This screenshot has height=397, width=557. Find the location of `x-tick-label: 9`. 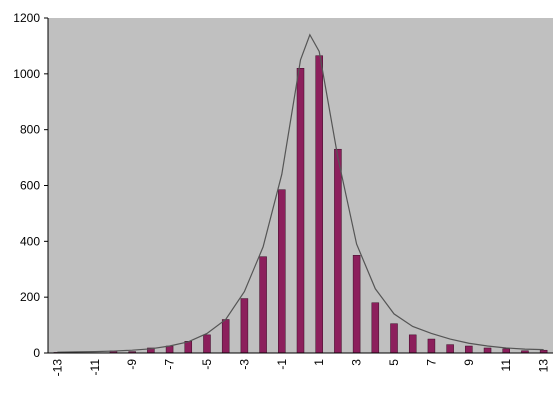

x-tick-label: 9 is located at coordinates (469, 362).